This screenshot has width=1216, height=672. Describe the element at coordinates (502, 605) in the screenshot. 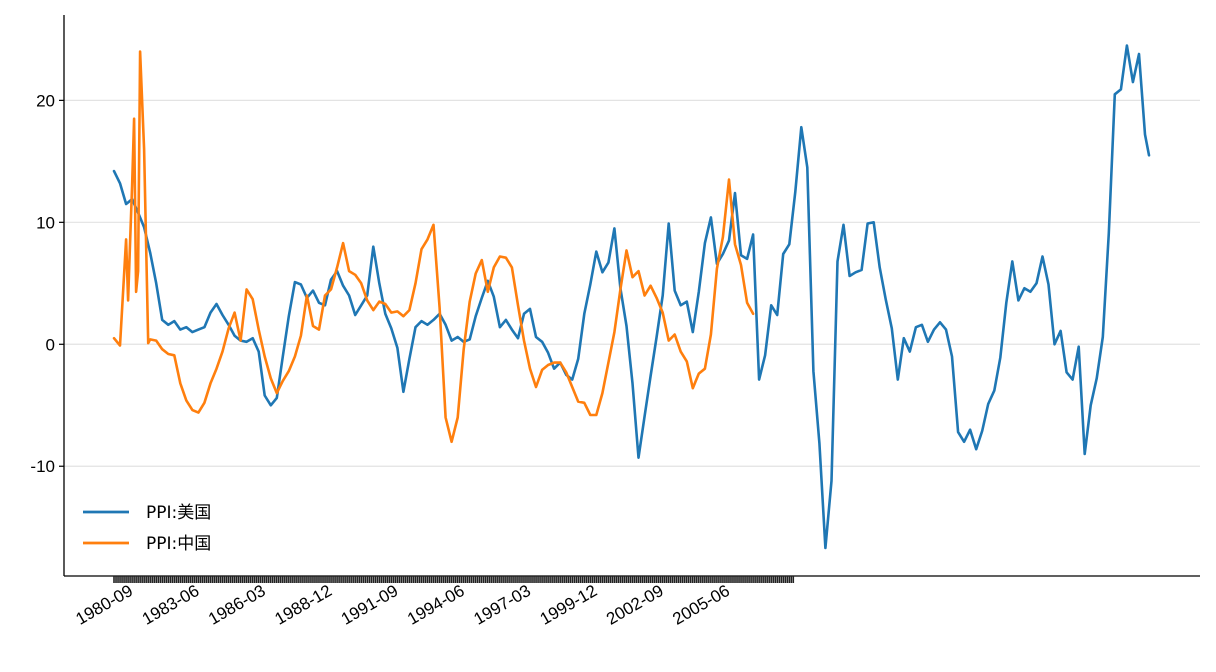

I see `x-tick-label: 1997-03` at that location.